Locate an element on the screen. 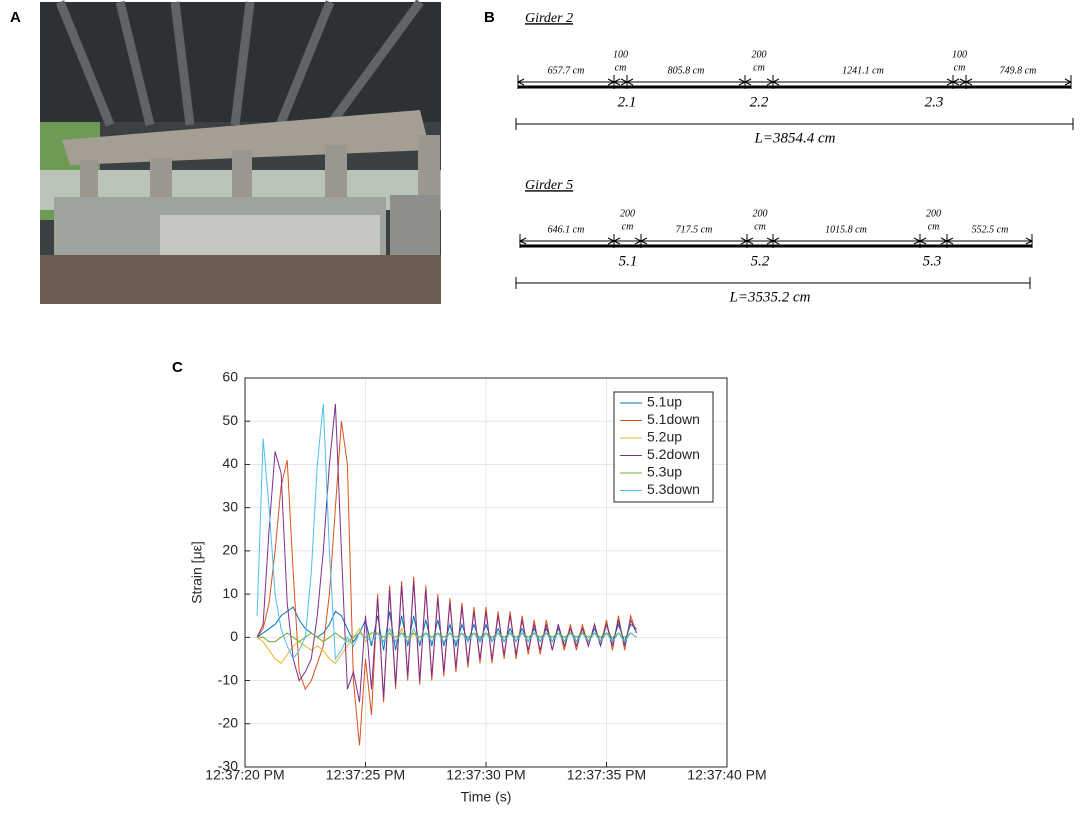 This screenshot has width=1084, height=816. segment-length: 1015.8 cm is located at coordinates (846, 229).